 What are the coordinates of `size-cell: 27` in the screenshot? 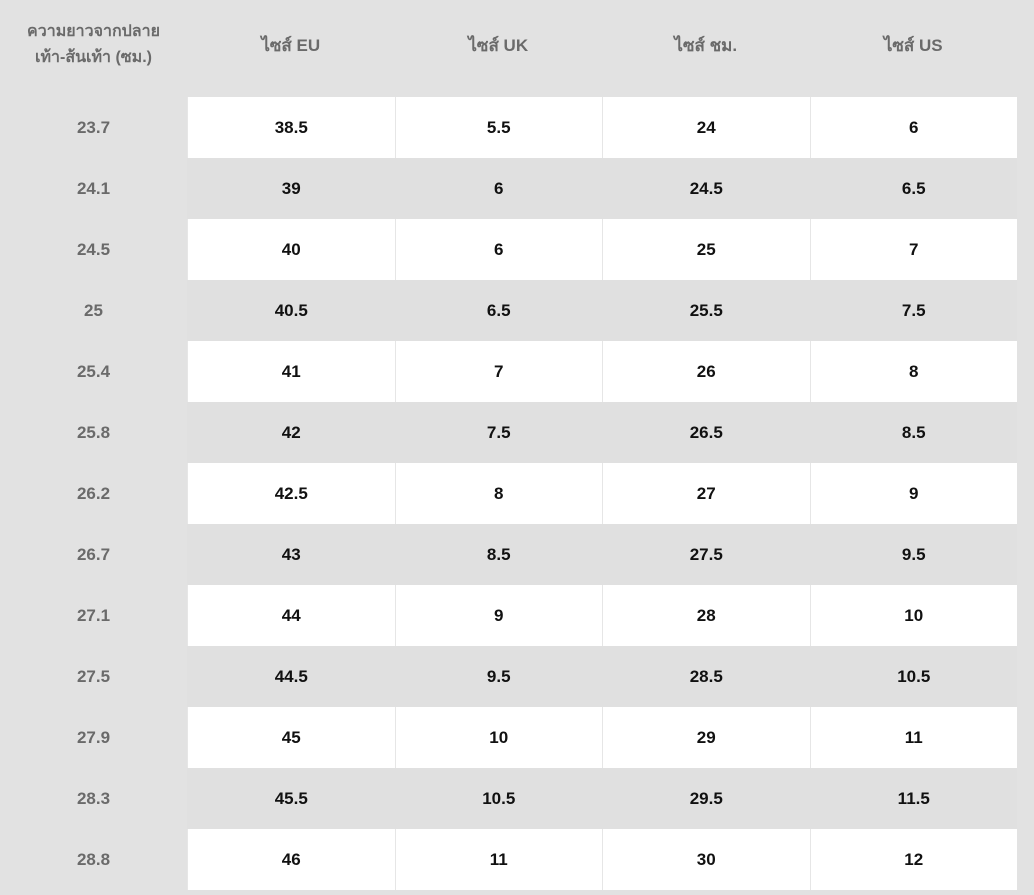 It's located at (706, 493).